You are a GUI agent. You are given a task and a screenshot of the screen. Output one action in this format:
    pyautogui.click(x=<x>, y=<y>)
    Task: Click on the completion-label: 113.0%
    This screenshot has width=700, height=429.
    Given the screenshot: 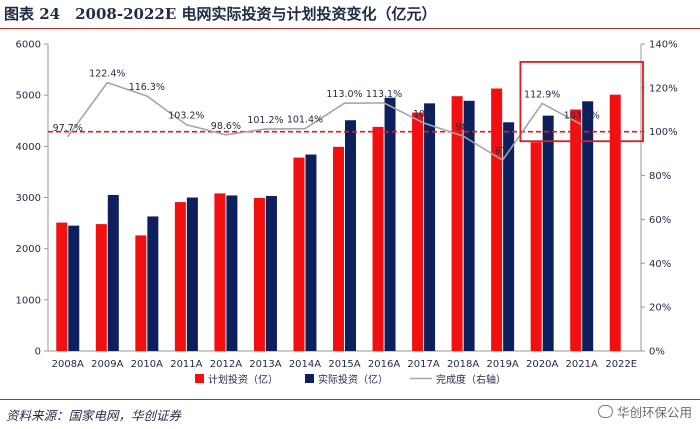 What is the action you would take?
    pyautogui.click(x=344, y=94)
    